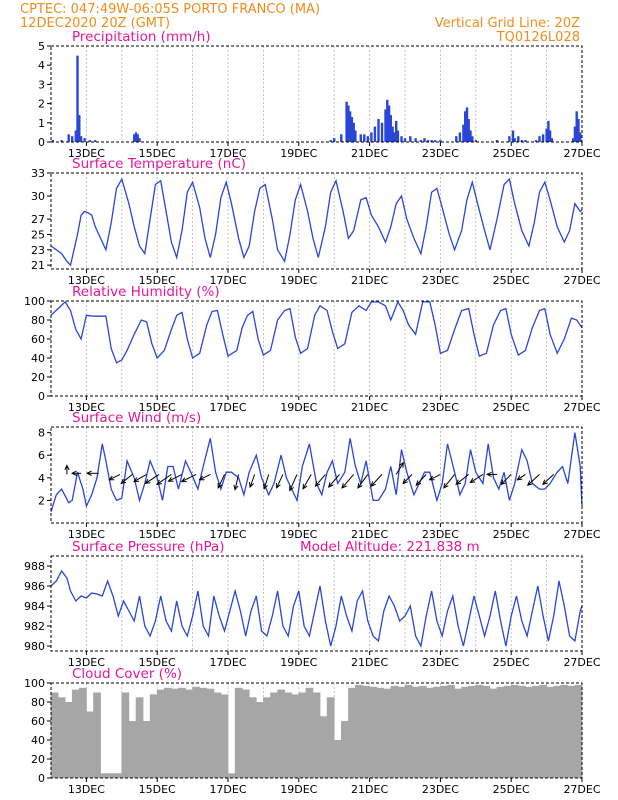  What do you see at coordinates (41, 104) in the screenshot?
I see `y-tick-label: 2` at bounding box center [41, 104].